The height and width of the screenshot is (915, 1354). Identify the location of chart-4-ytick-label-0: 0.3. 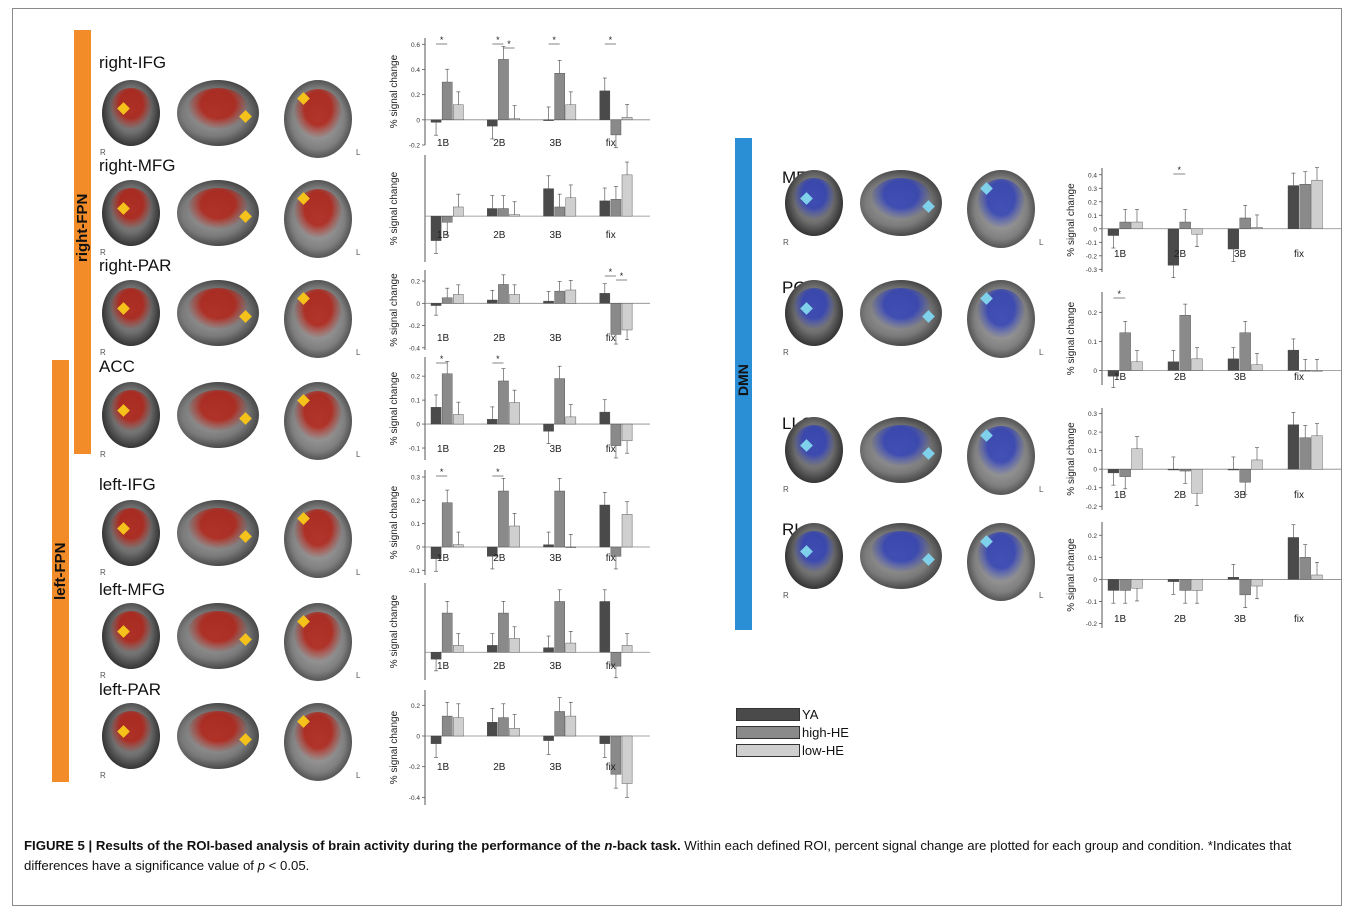
(415, 478).